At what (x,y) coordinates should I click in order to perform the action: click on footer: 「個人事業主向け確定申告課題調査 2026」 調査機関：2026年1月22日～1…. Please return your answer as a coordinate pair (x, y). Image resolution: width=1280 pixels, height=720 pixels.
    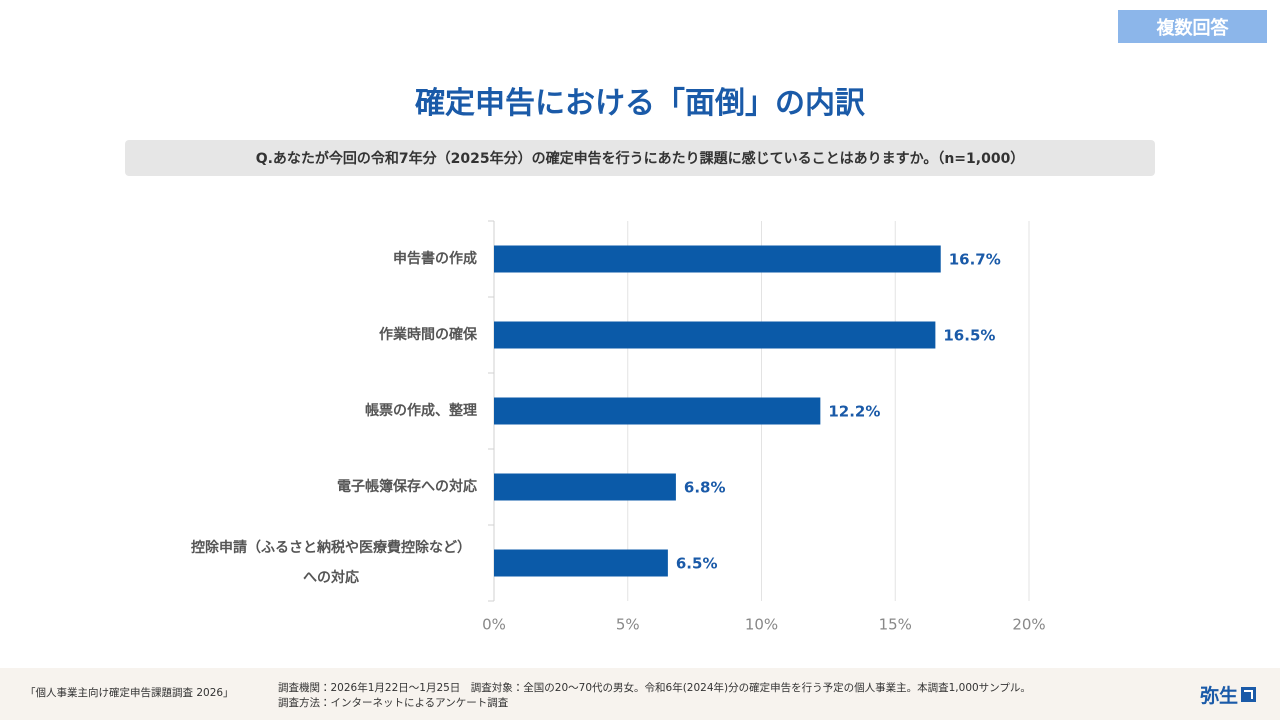
    Looking at the image, I should click on (640, 694).